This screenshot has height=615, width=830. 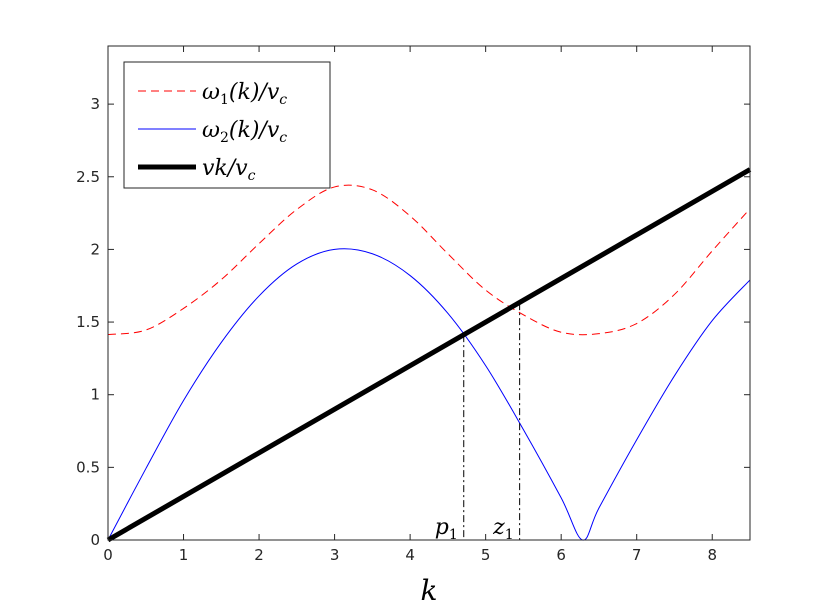 I want to click on y-tick-label: 3, so click(x=95, y=104).